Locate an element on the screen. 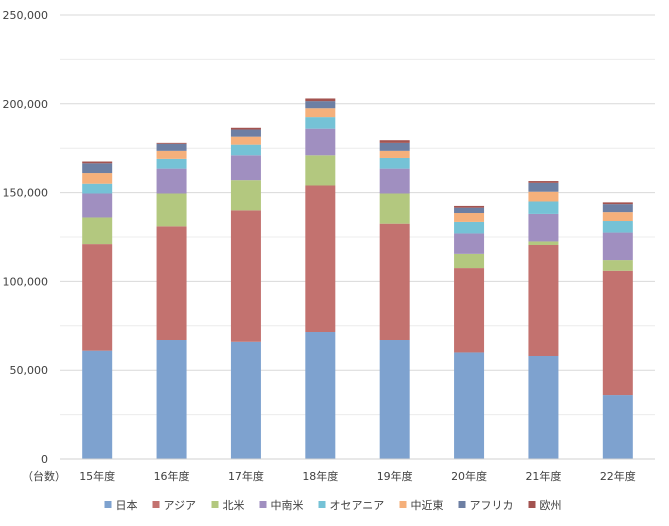  legend-label: 欧州 is located at coordinates (551, 505).